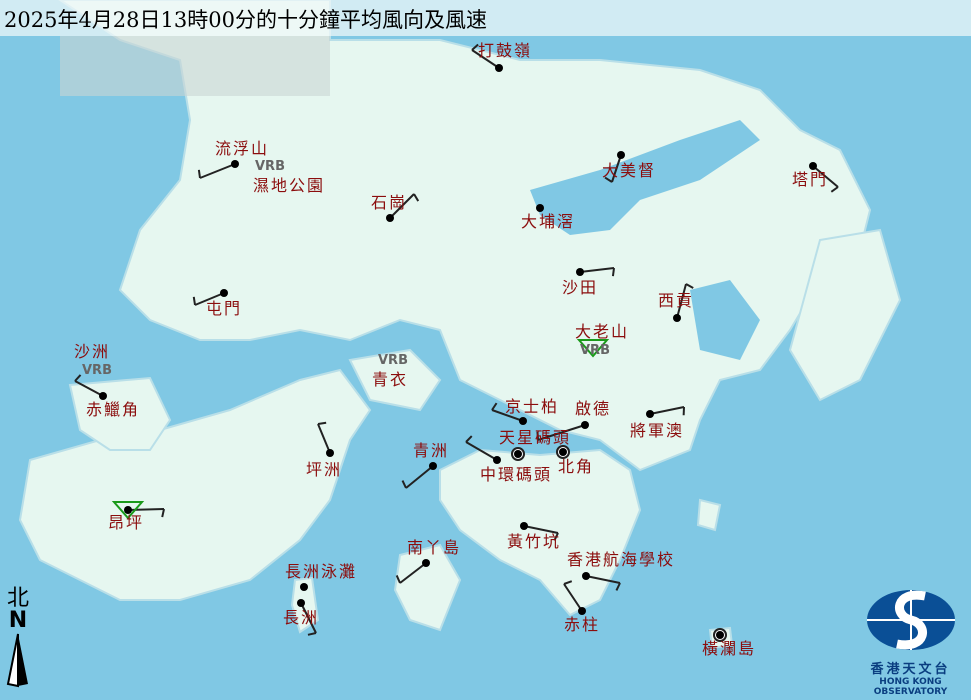 This screenshot has height=700, width=971. I want to click on logo-text-en: HONG KONG OBSERVATORY, so click(910, 687).